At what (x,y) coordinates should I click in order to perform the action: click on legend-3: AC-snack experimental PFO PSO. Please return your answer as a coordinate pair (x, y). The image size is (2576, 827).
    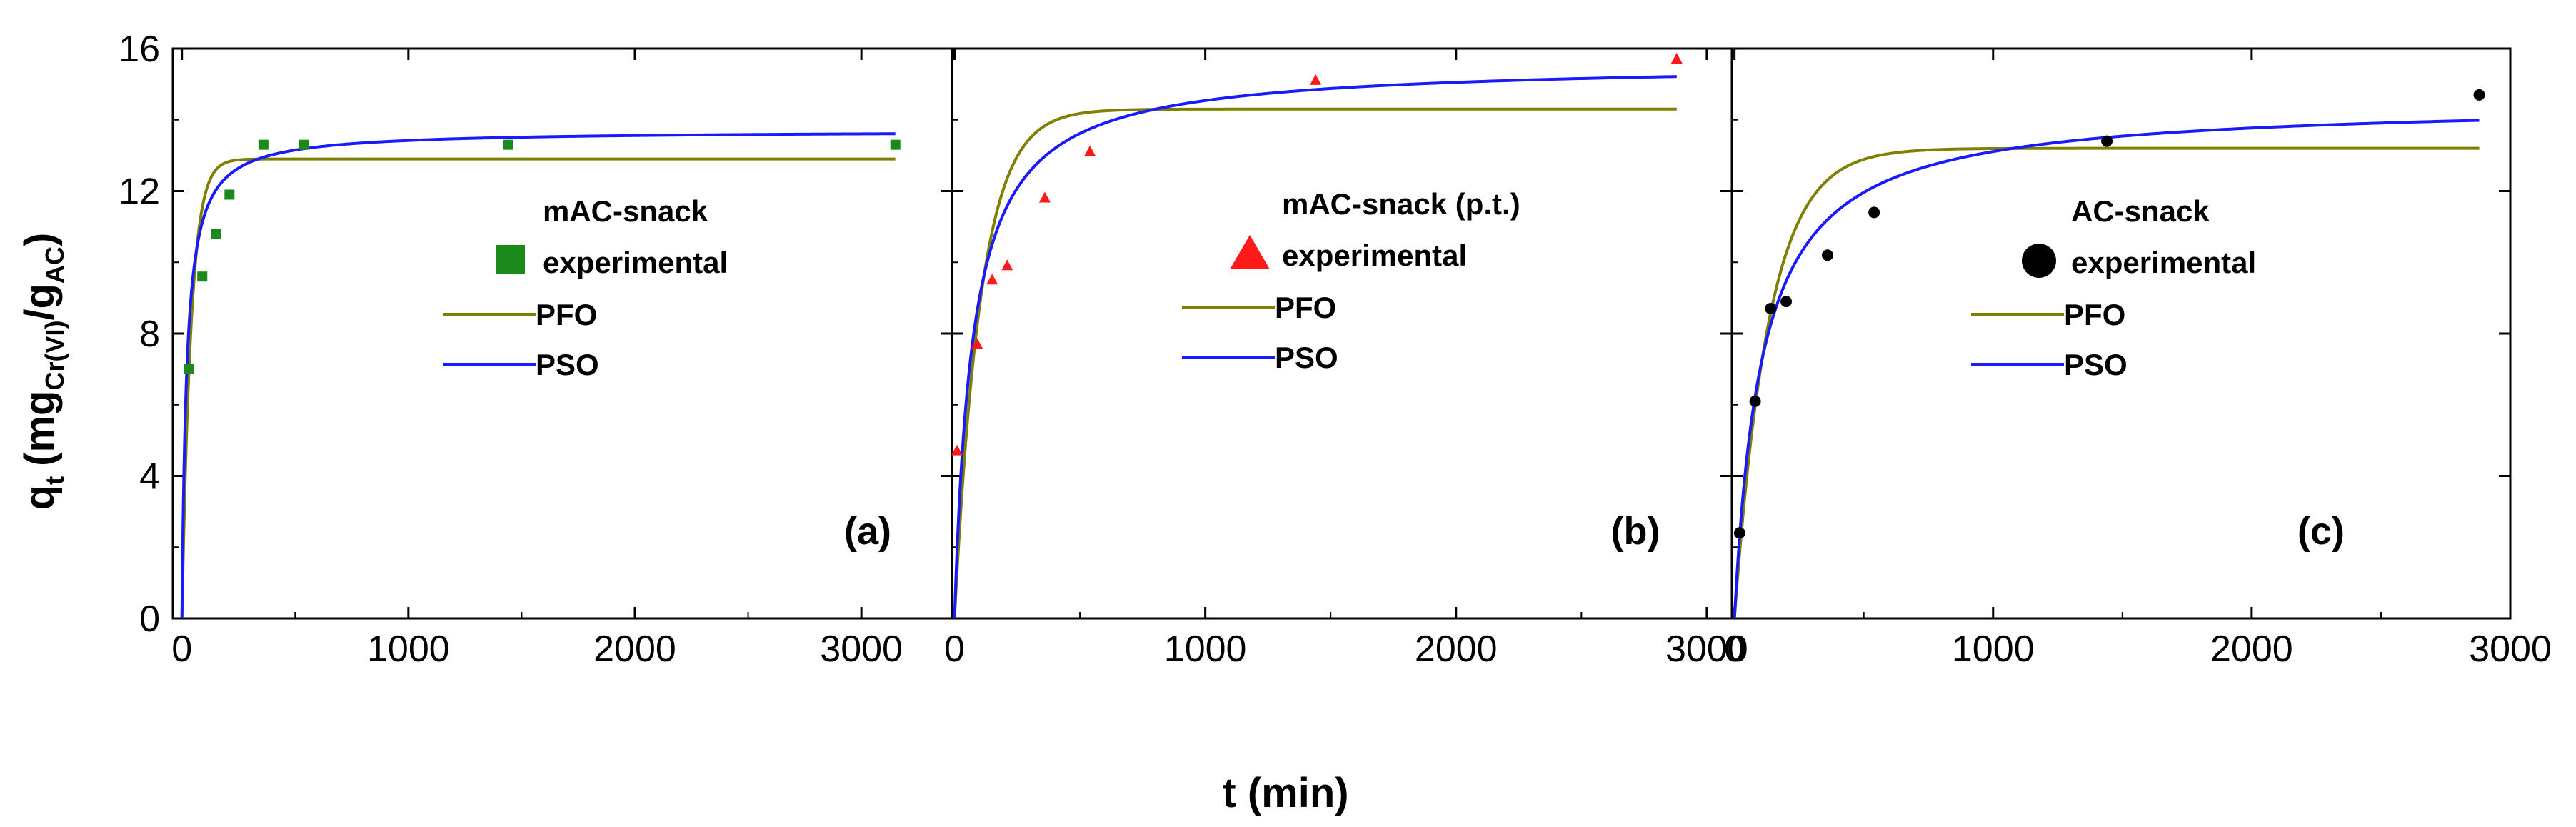
    Looking at the image, I should click on (2113, 287).